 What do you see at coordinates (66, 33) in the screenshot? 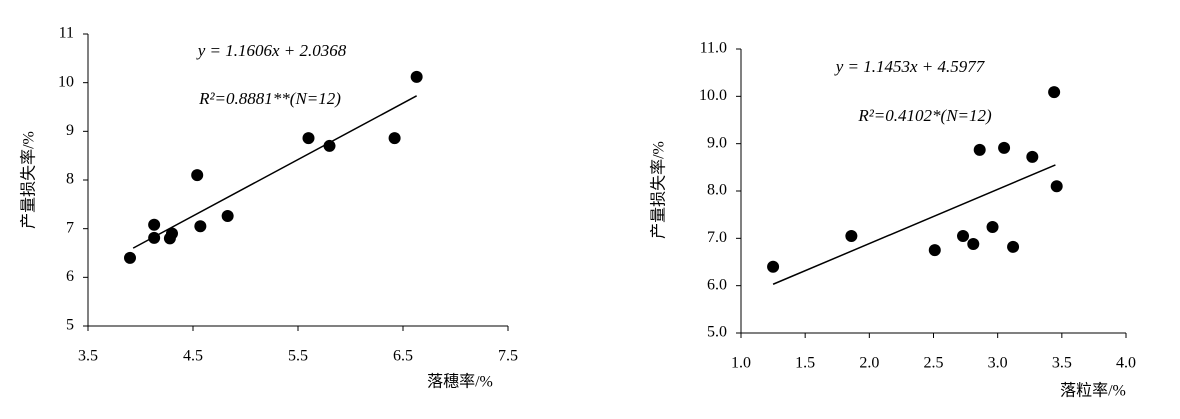
I see `y-tick-label: 11` at bounding box center [66, 33].